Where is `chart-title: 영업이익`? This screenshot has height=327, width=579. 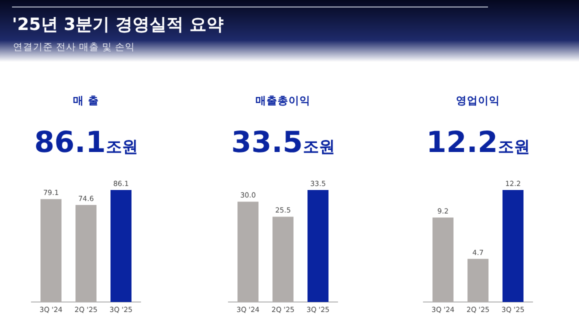
chart-title: 영업이익 is located at coordinates (478, 101).